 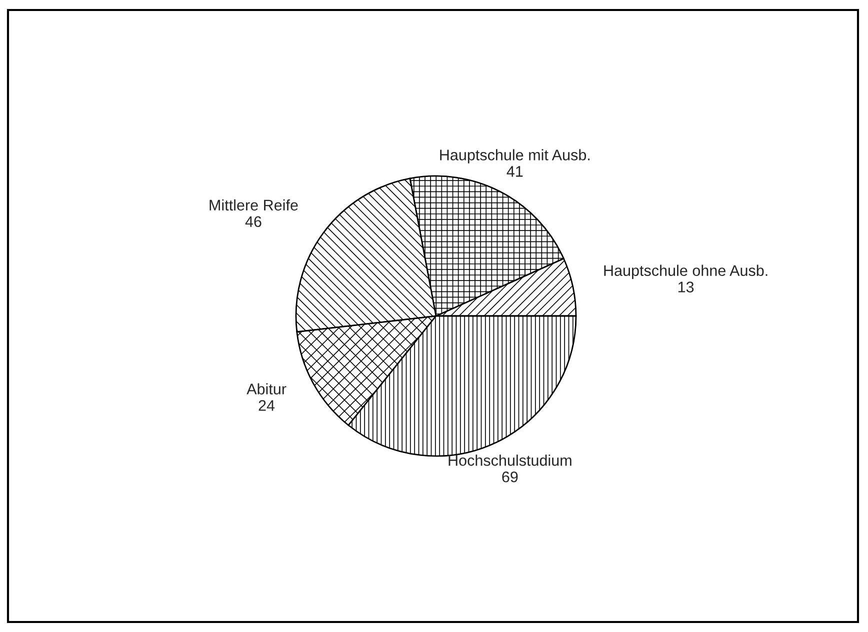 What do you see at coordinates (510, 460) in the screenshot?
I see `slice-label: Hochschulstudium` at bounding box center [510, 460].